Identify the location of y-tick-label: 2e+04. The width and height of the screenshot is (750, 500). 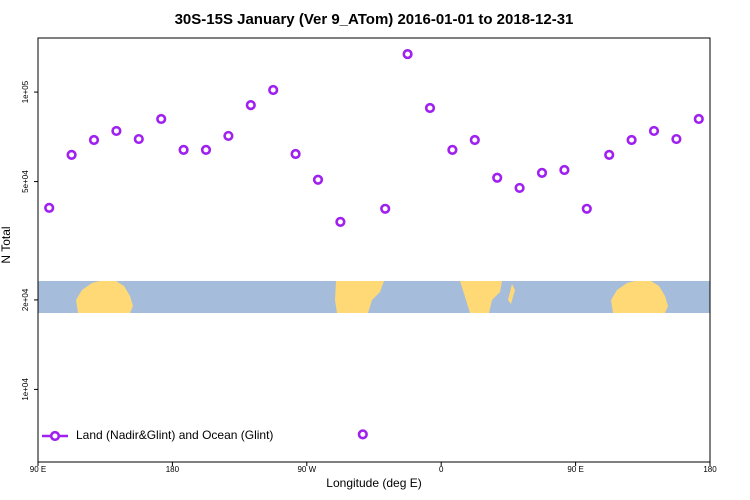
(25, 299).